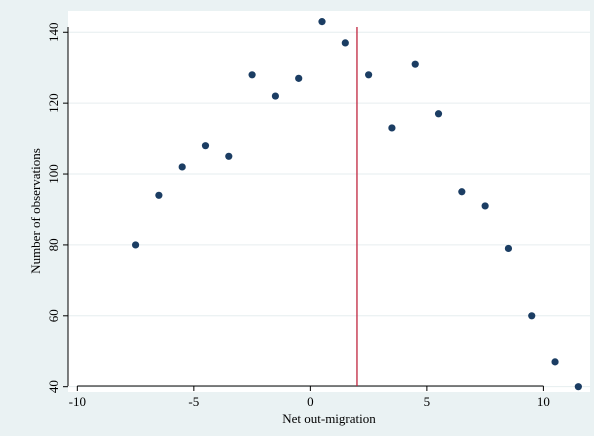 The height and width of the screenshot is (436, 594). Describe the element at coordinates (53, 174) in the screenshot. I see `y-tick-label: 100` at that location.